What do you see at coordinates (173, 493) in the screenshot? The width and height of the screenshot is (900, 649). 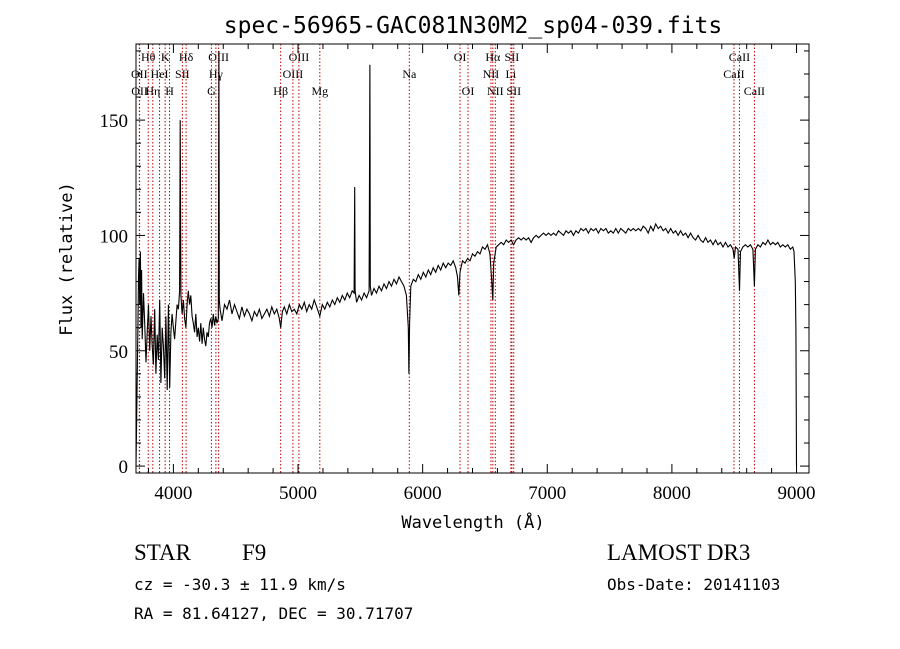 I see `x-tick-label: 4000` at bounding box center [173, 493].